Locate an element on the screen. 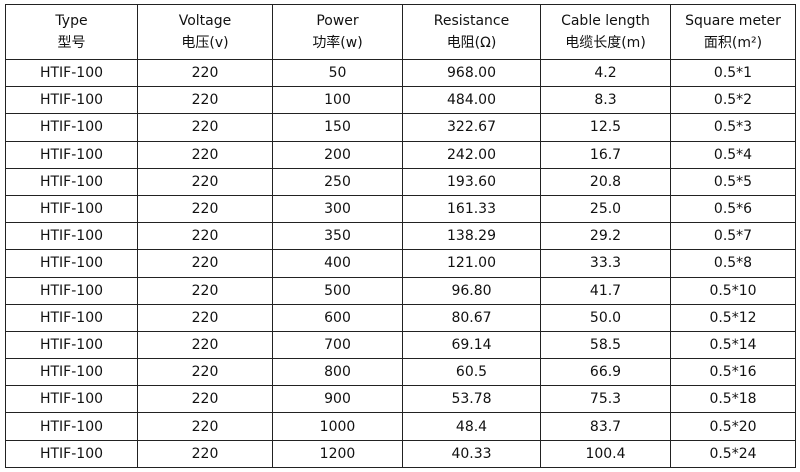 Image resolution: width=800 pixels, height=472 pixels. cell: 968.00 is located at coordinates (471, 73).